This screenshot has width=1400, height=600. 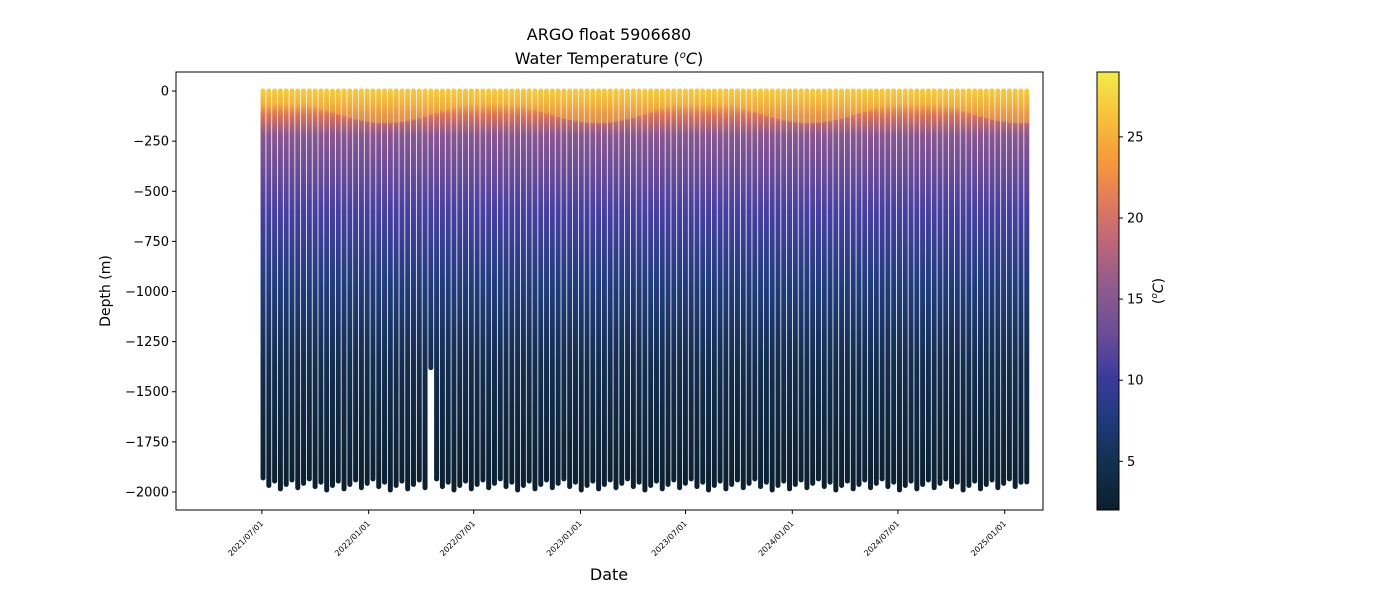 I want to click on subtitle-close: ), so click(x=700, y=58).